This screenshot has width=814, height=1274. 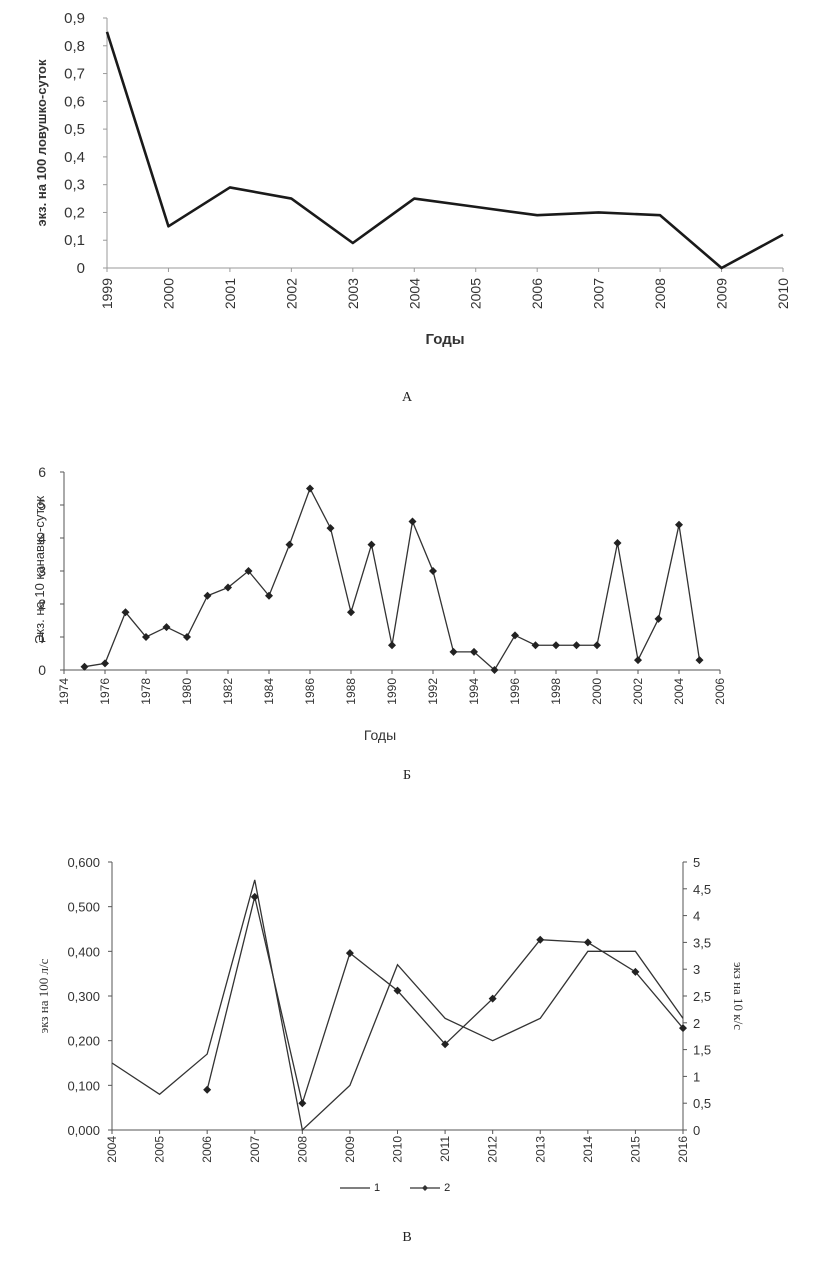 What do you see at coordinates (445, 1001) in the screenshot?
I see `series-2-line` at bounding box center [445, 1001].